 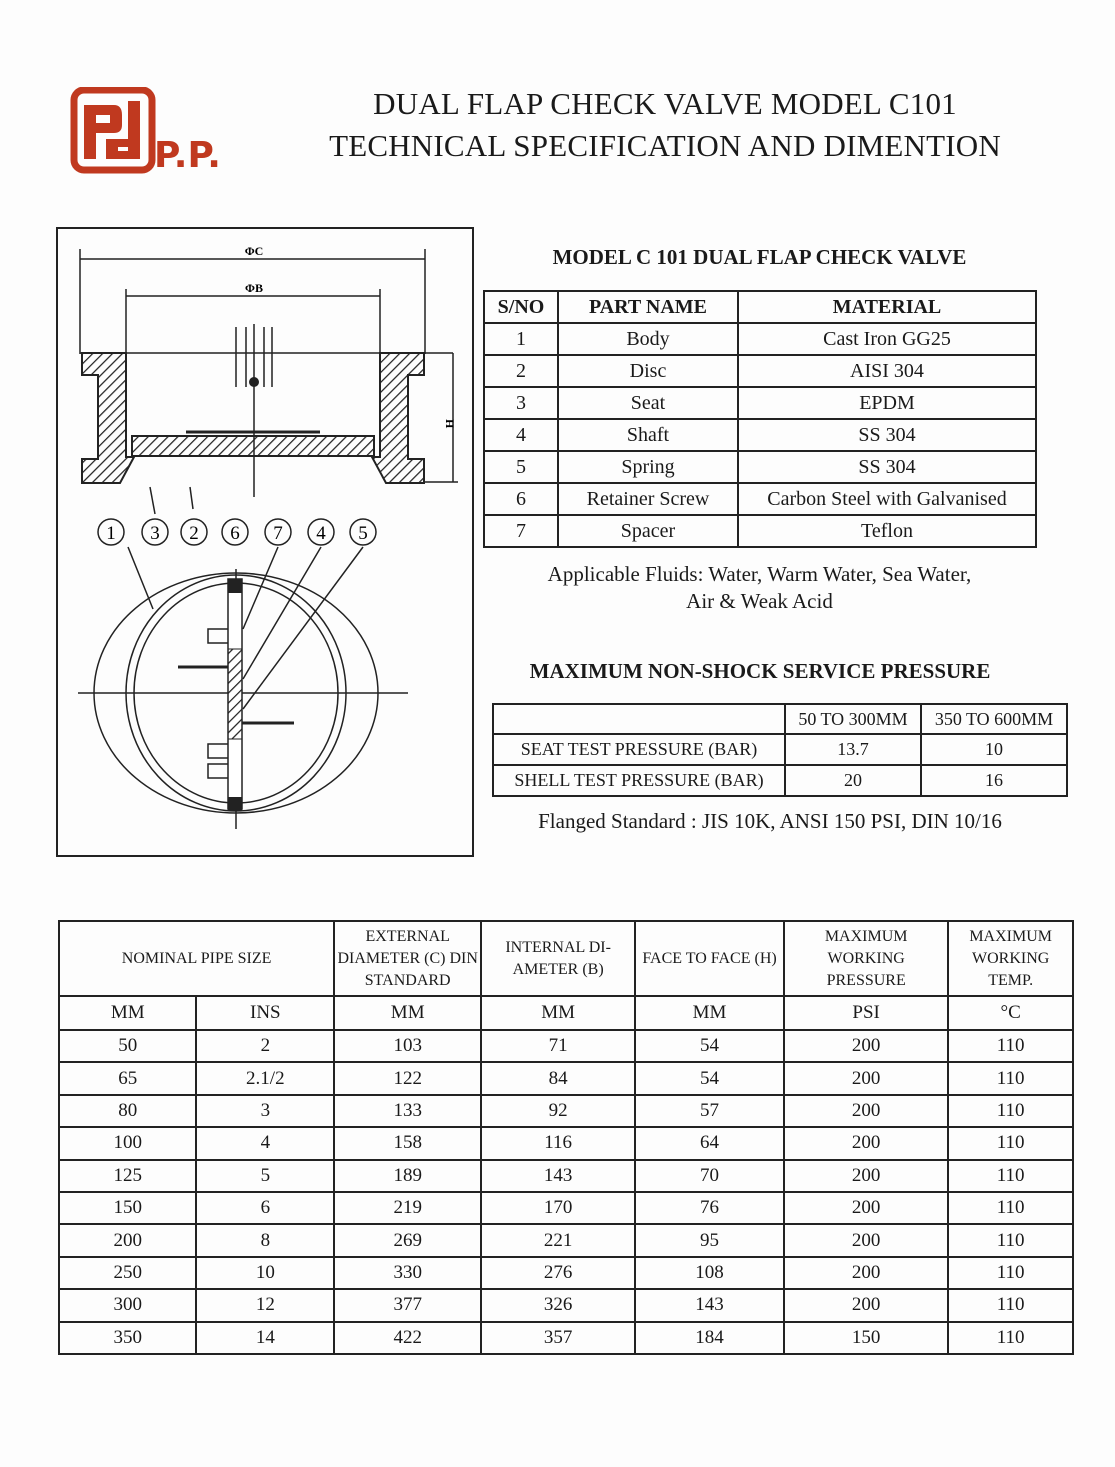 I want to click on balloon-5: 5, so click(x=363, y=533).